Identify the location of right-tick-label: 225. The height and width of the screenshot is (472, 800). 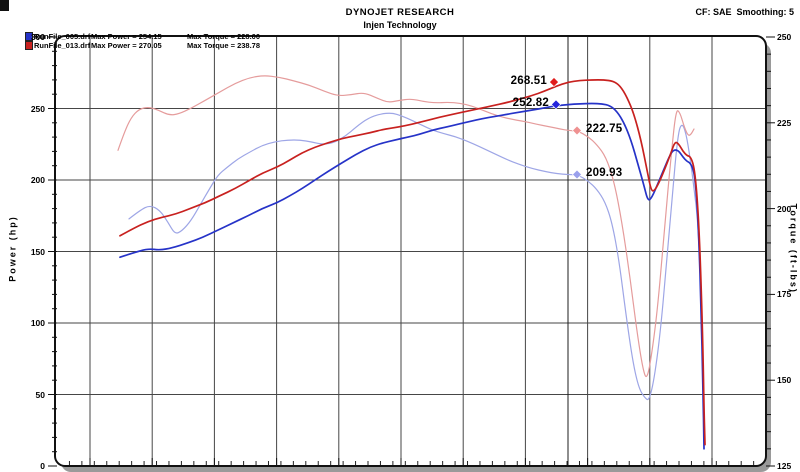
(784, 122).